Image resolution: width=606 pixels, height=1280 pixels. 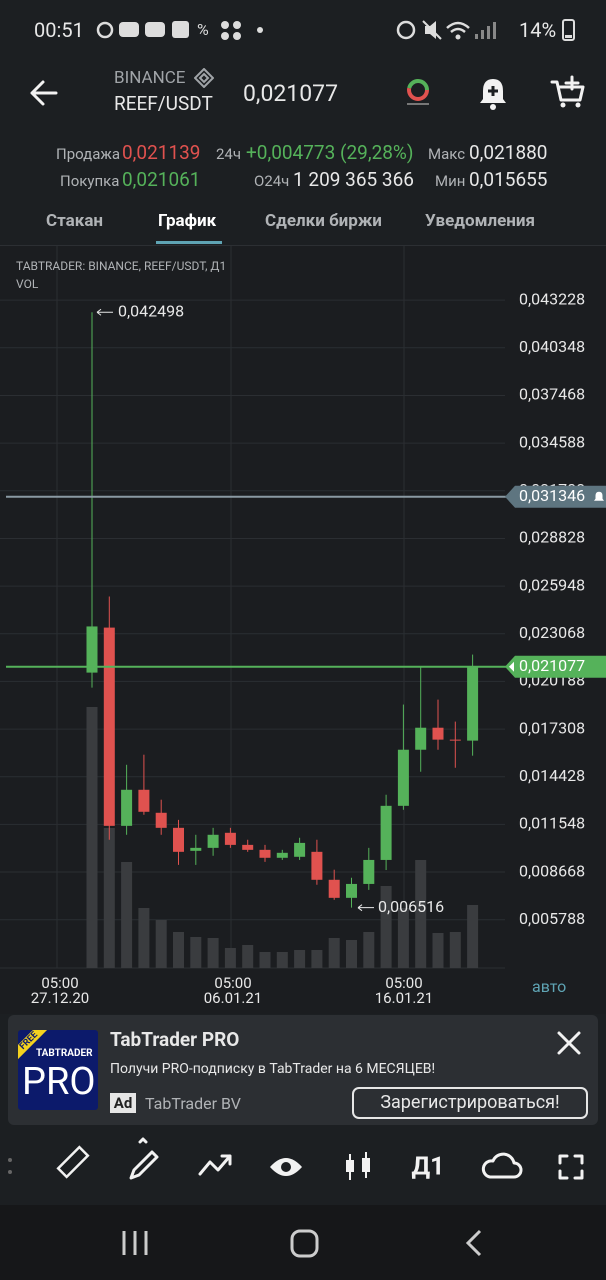 What do you see at coordinates (552, 775) in the screenshot?
I see `y-tick-label: 0,014428` at bounding box center [552, 775].